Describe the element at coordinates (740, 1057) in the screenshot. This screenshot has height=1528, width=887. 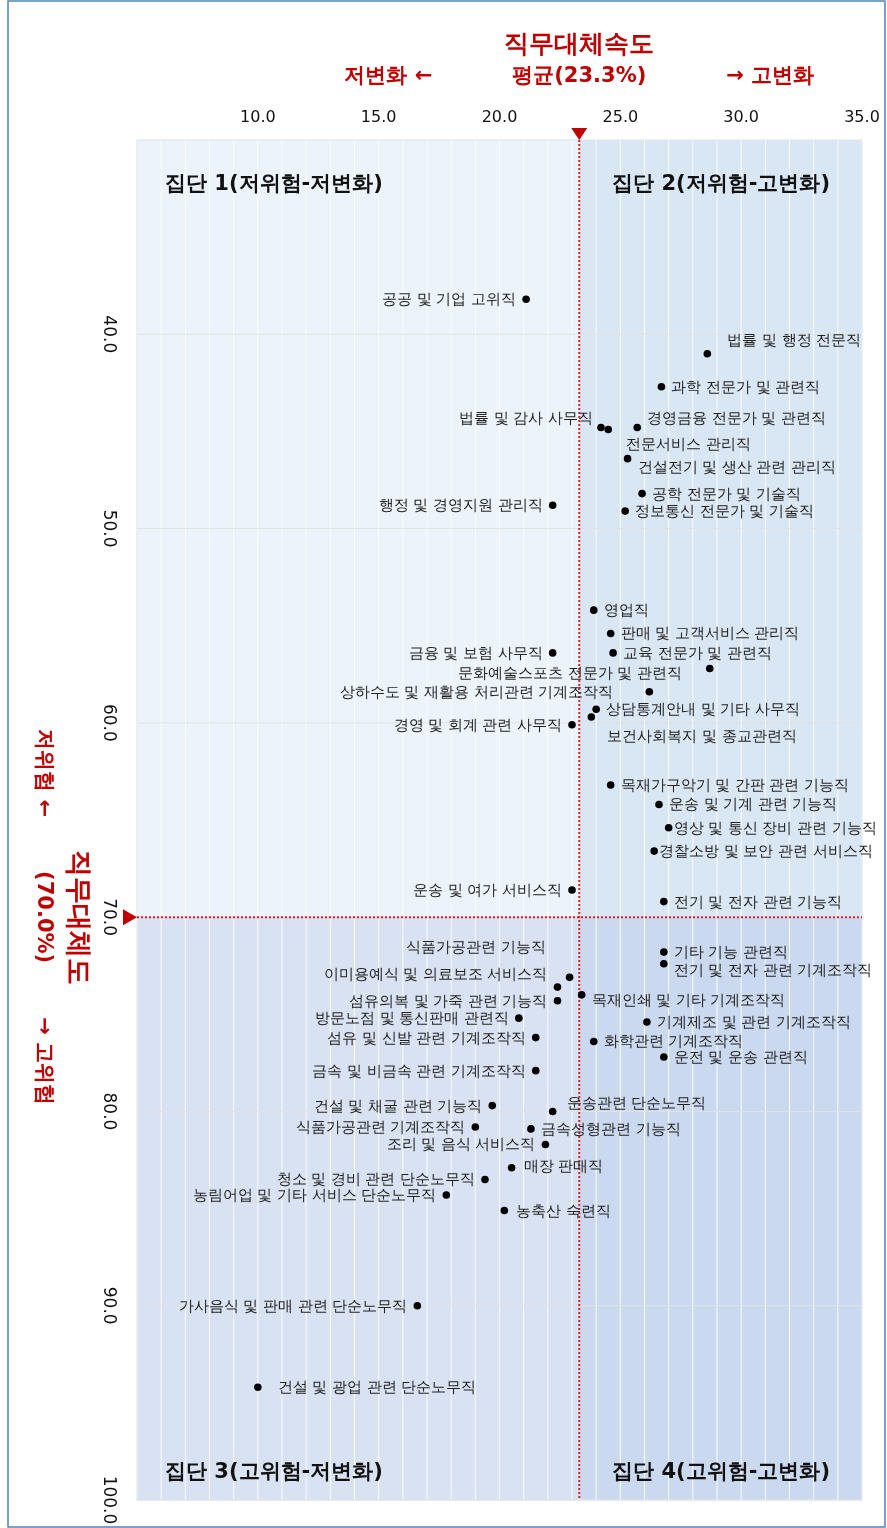
I see `annotation: 운전 및 운송 관련직` at that location.